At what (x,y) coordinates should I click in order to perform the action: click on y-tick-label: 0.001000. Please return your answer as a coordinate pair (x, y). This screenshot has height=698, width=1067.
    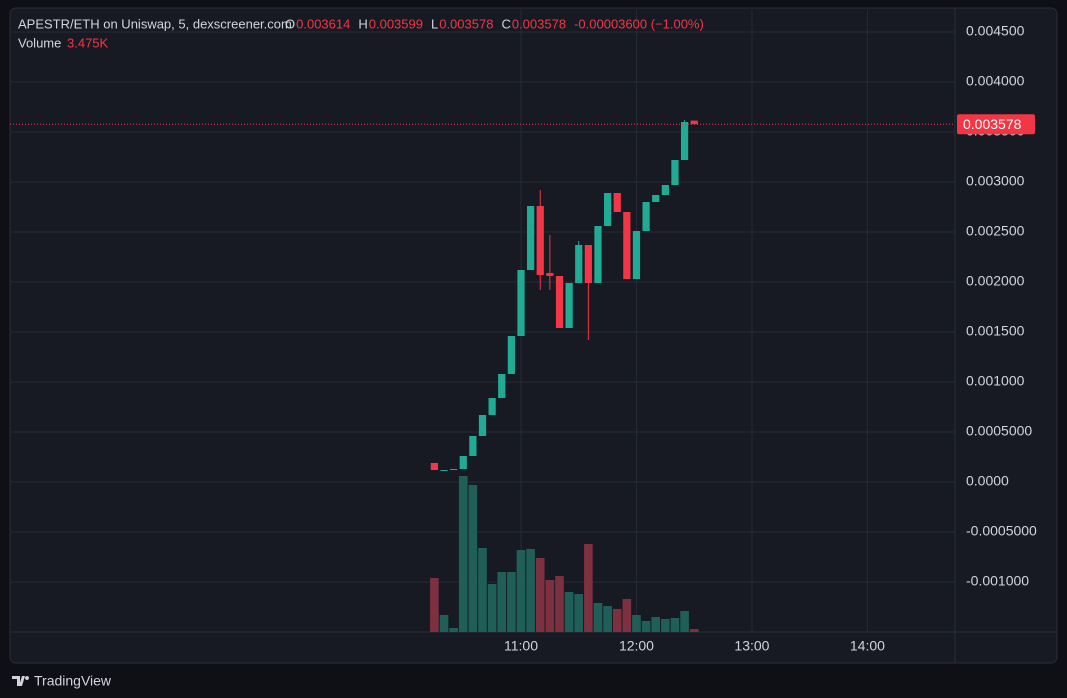
    Looking at the image, I should click on (995, 381).